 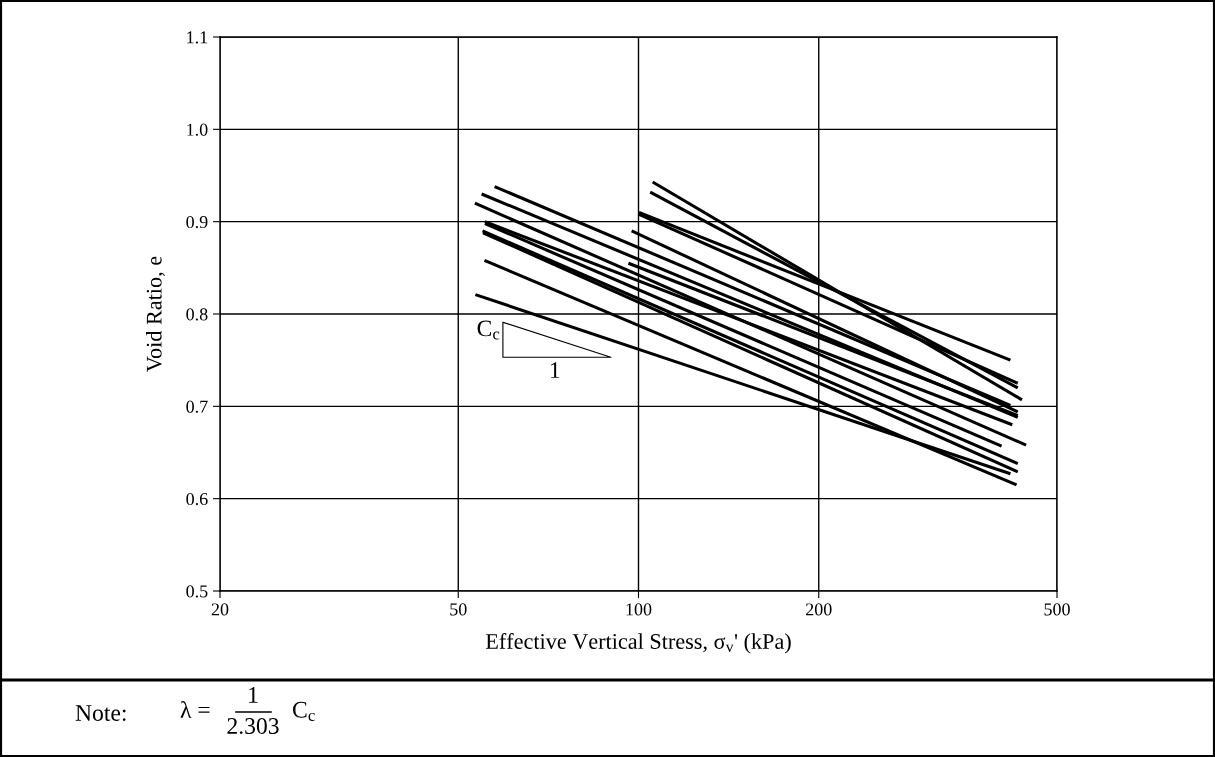 I want to click on text: C$_{c}$, so click(x=303, y=711).